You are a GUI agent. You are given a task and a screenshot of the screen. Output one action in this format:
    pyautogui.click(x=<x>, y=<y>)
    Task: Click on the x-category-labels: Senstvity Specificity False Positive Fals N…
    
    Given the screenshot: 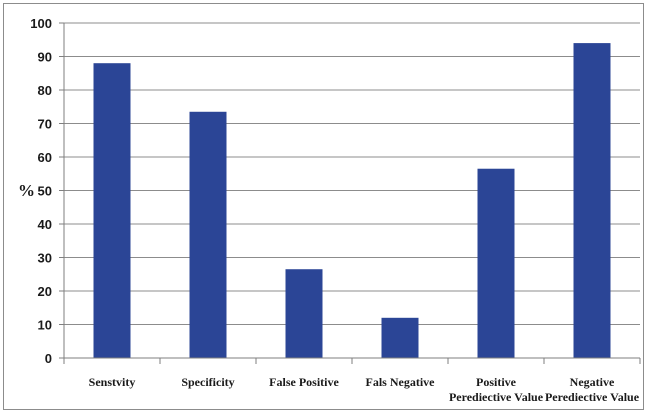 What is the action you would take?
    pyautogui.click(x=364, y=389)
    